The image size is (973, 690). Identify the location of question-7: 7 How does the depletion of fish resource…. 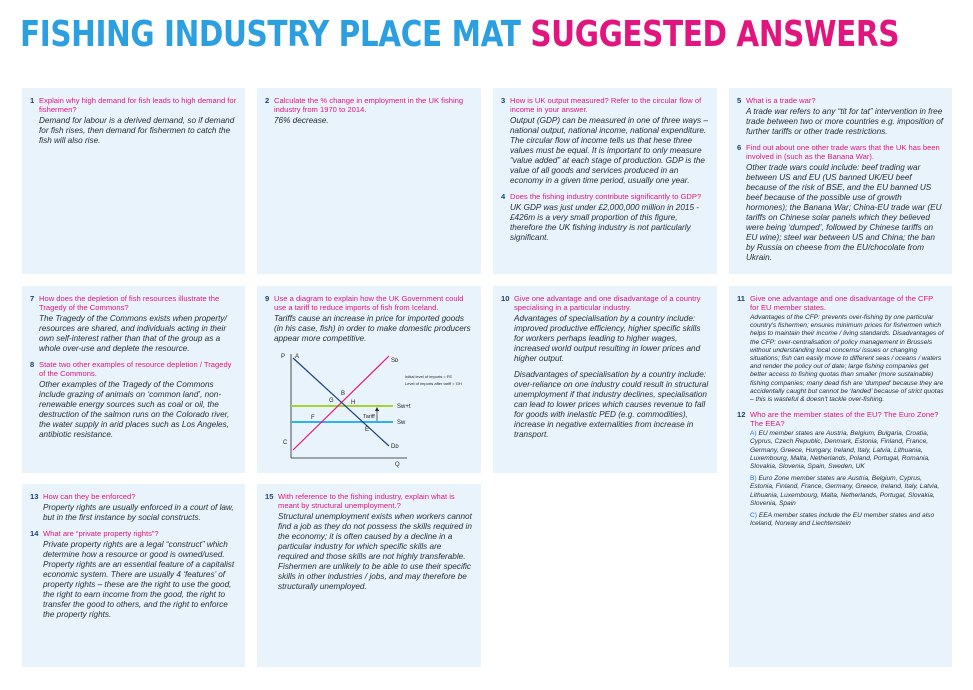
(125, 303).